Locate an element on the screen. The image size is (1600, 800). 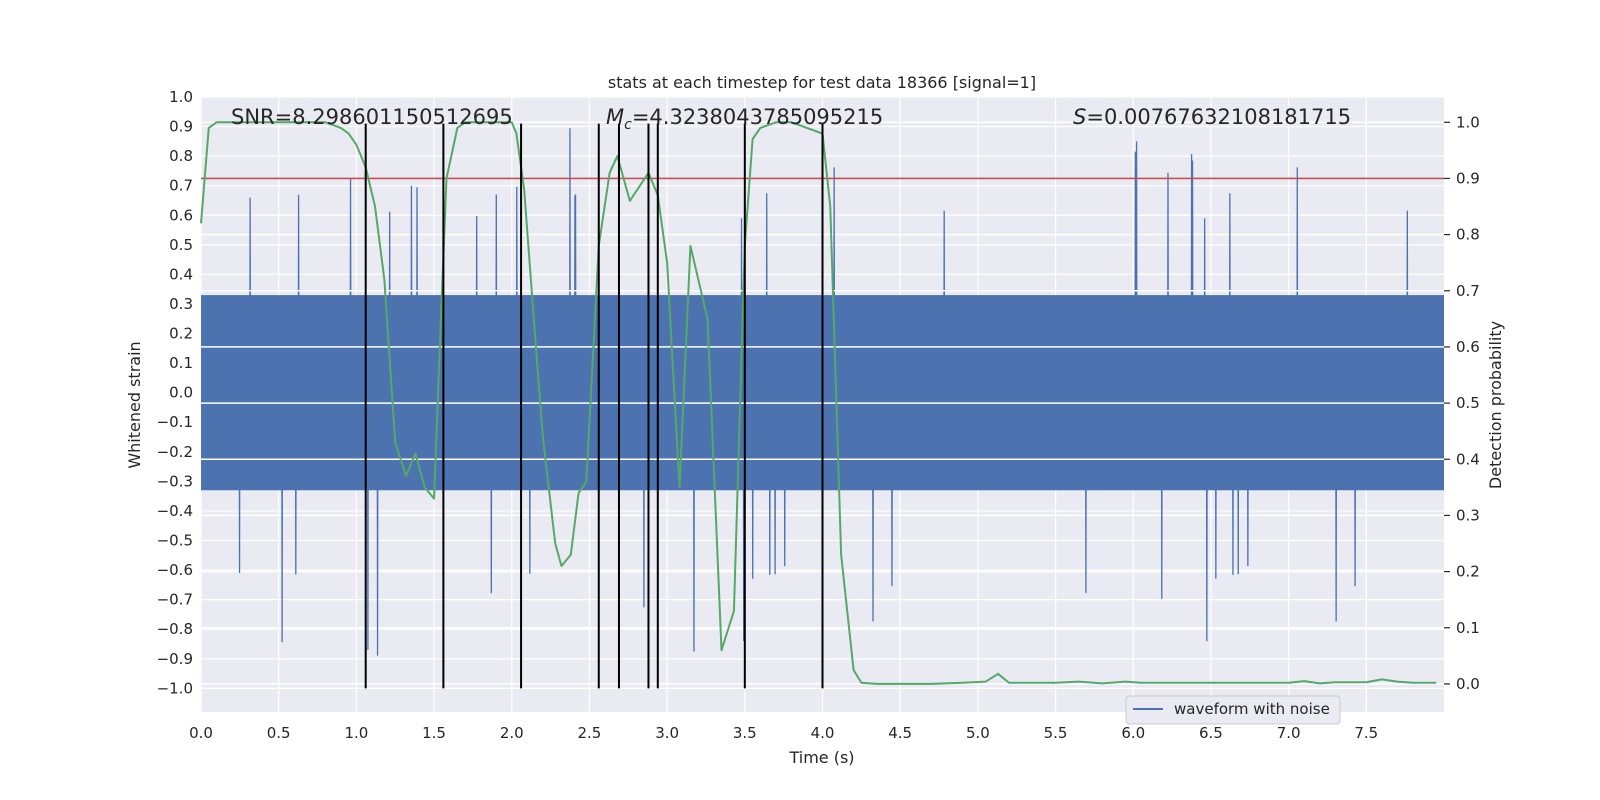
y-left-tick-label: 0.4 is located at coordinates (181, 274).